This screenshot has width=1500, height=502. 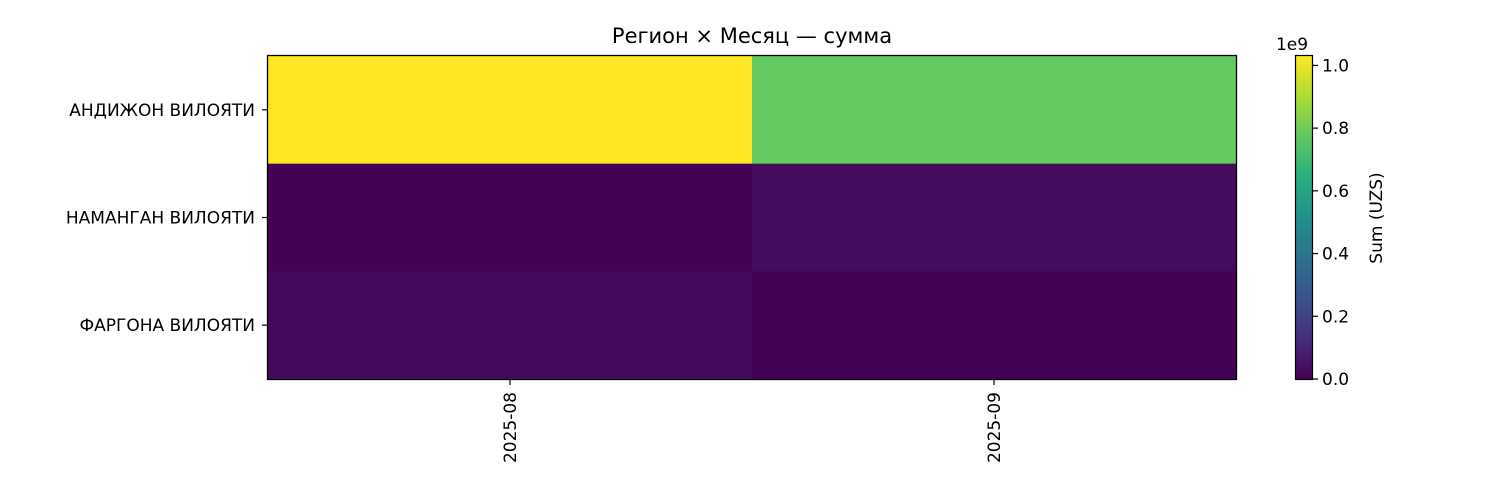 I want to click on colorbar-tick-label: 0.4, so click(x=1335, y=255).